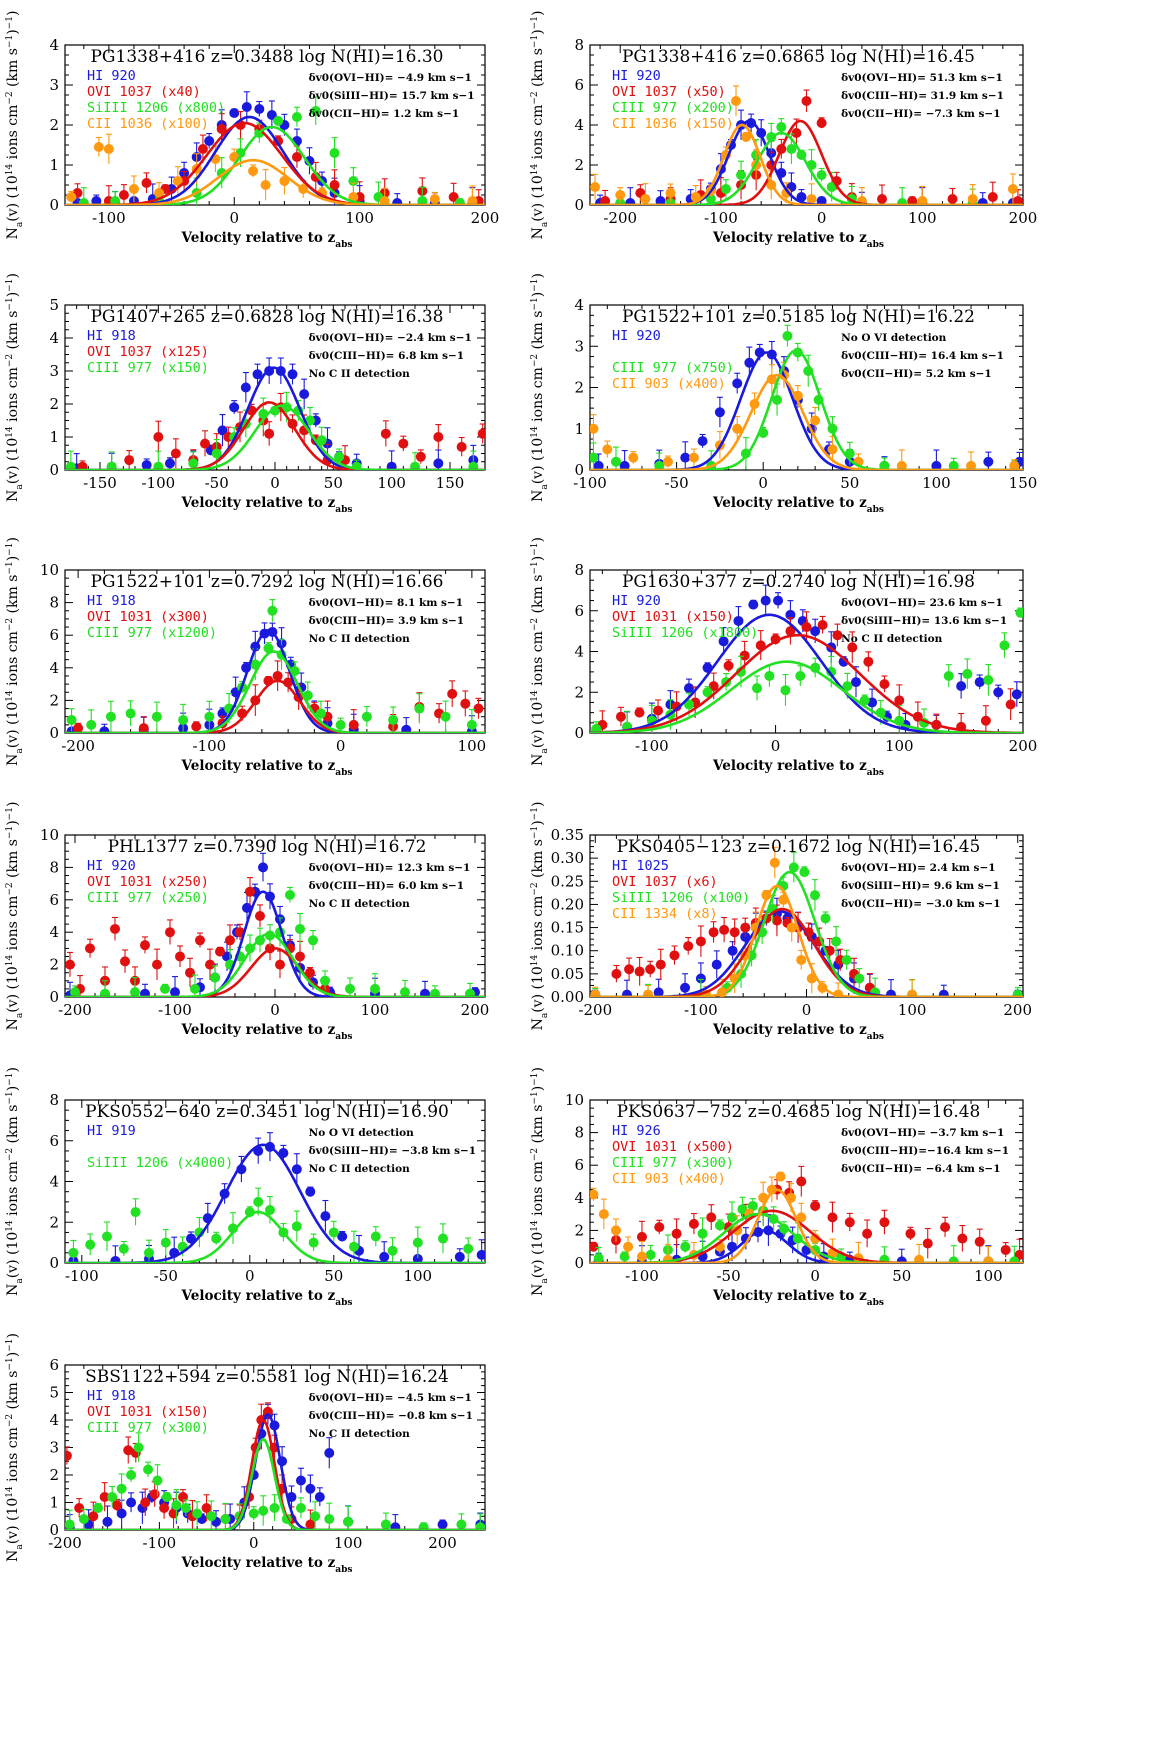 This screenshot has width=1162, height=1745. I want to click on y-tick-label: 4, so click(54, 45).